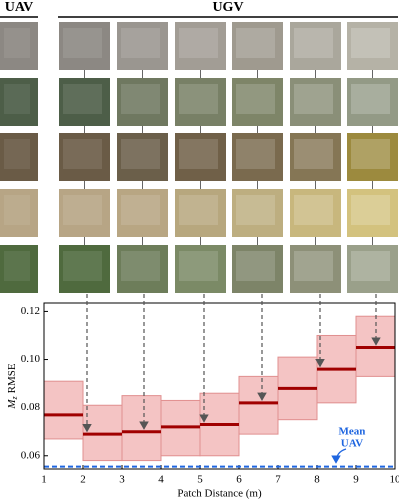 This screenshot has height=502, width=399. I want to click on x-tick-label: 4, so click(161, 480).